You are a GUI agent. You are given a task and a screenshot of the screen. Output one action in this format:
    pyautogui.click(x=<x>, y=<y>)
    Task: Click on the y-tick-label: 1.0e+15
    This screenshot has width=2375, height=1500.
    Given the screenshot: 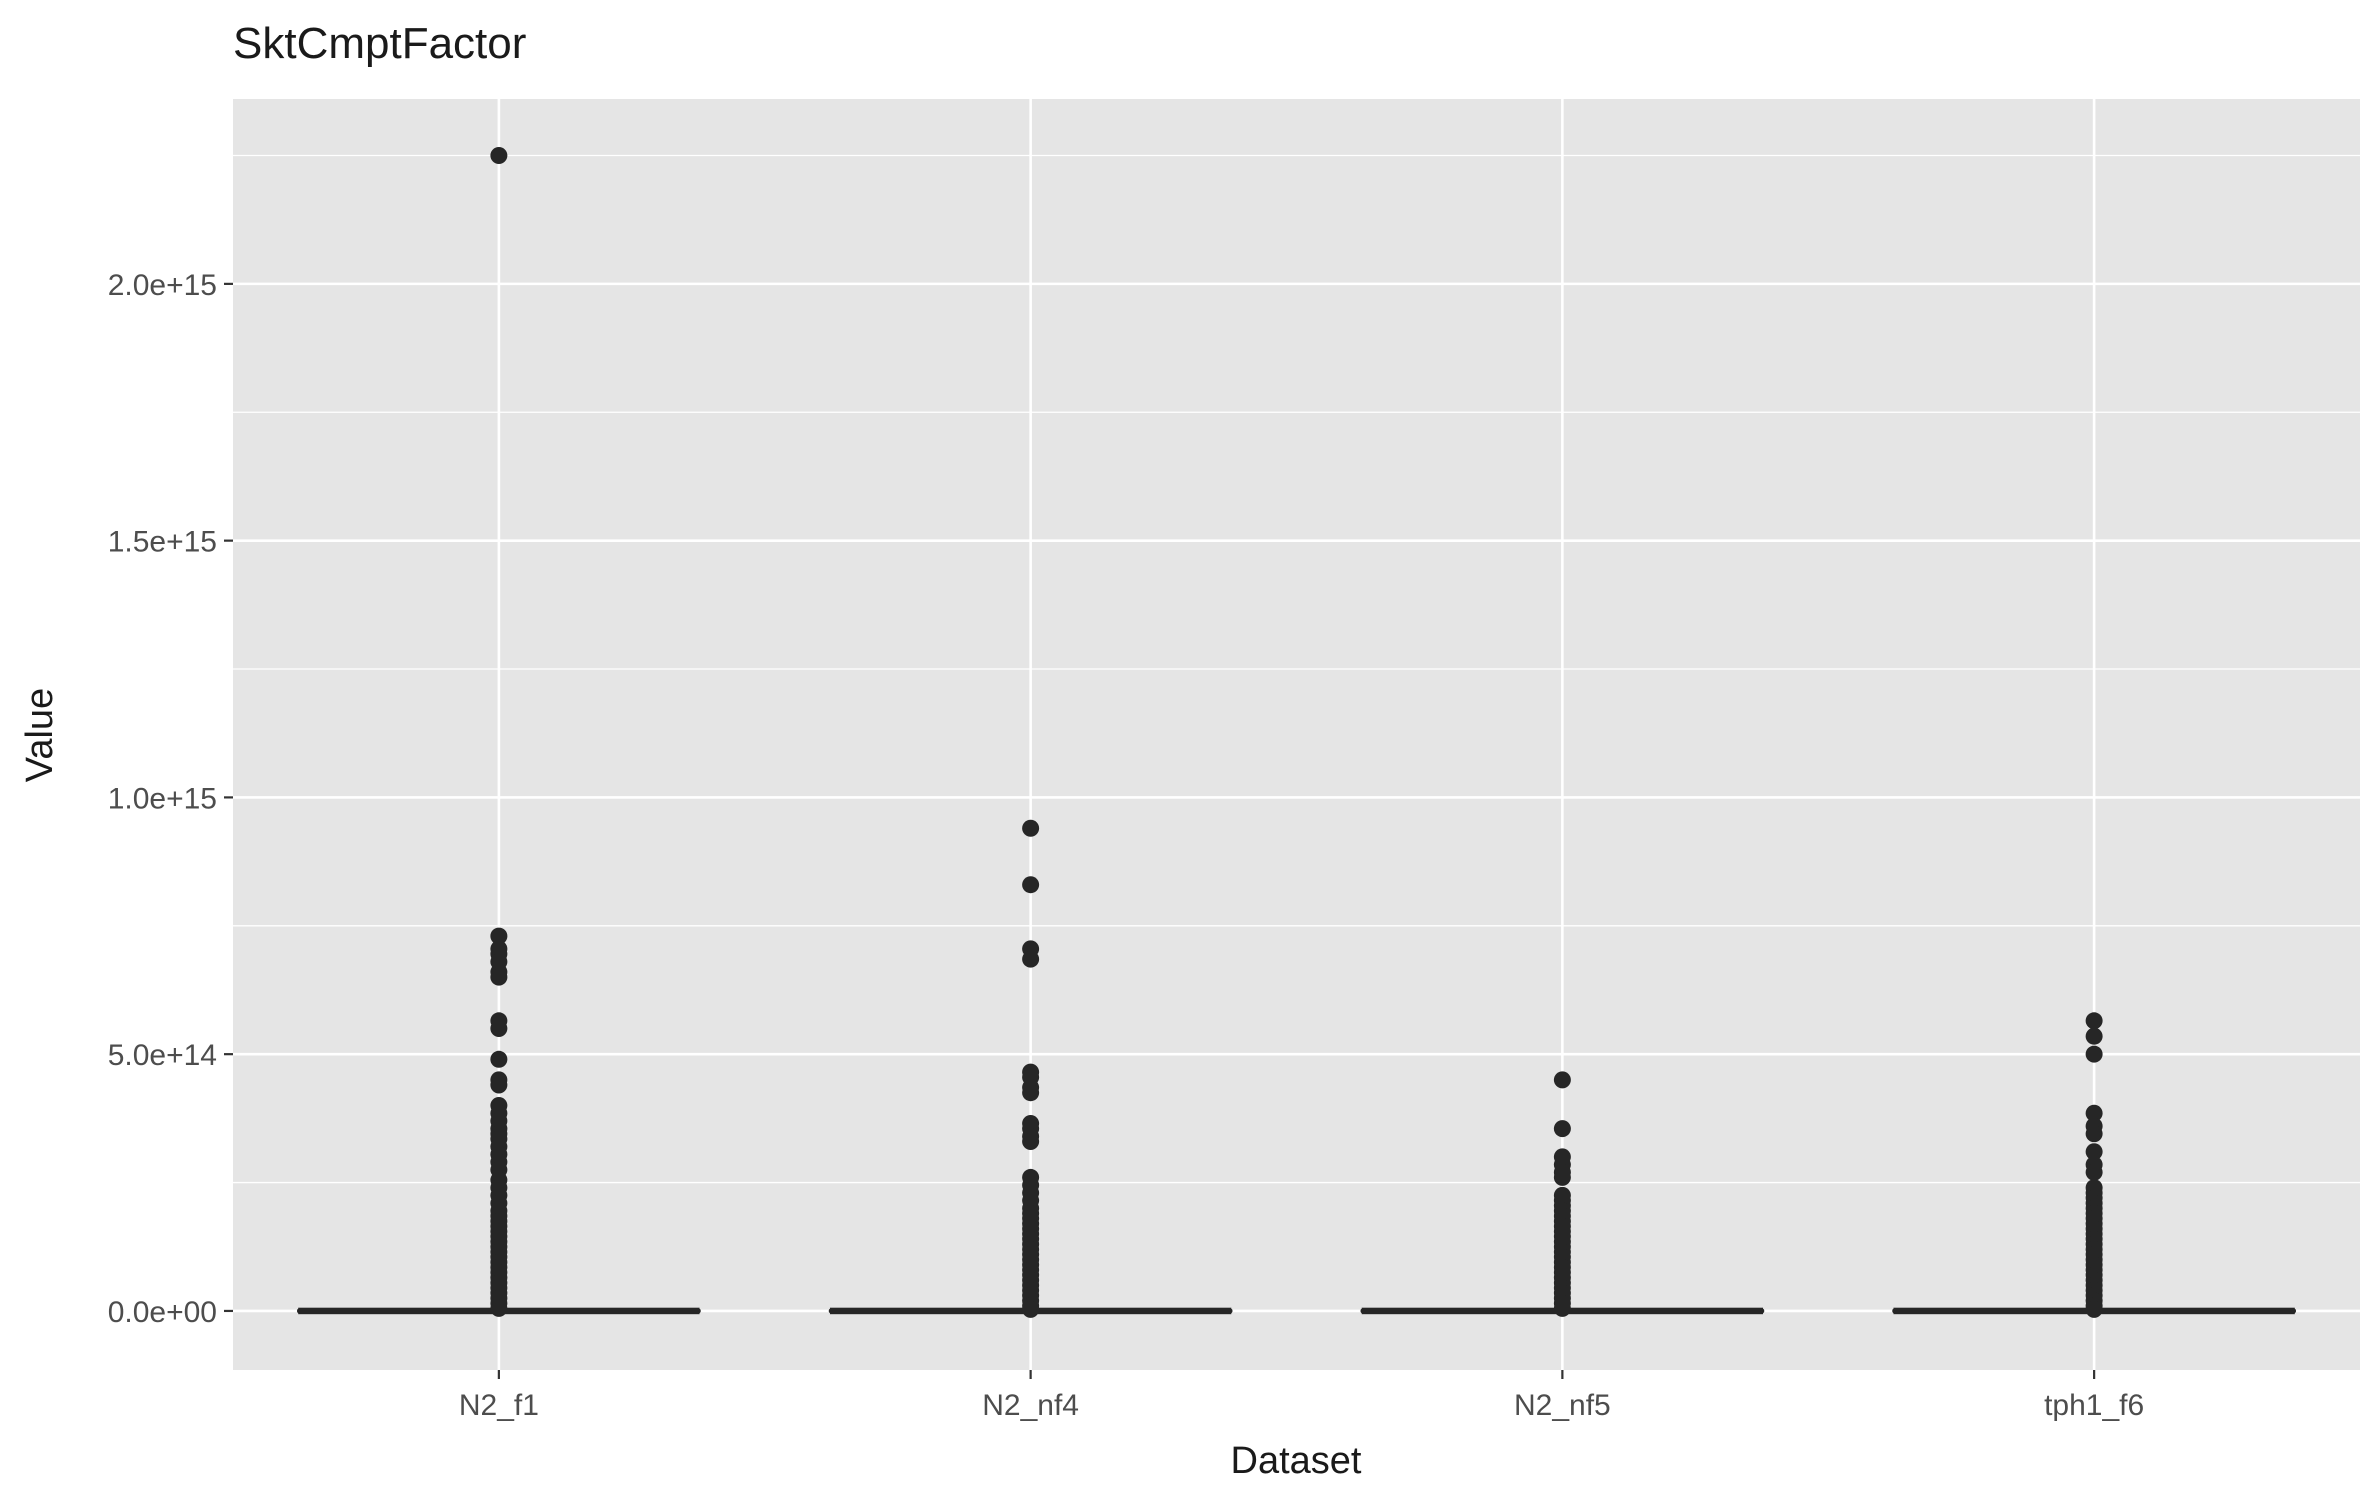 What is the action you would take?
    pyautogui.click(x=162, y=798)
    